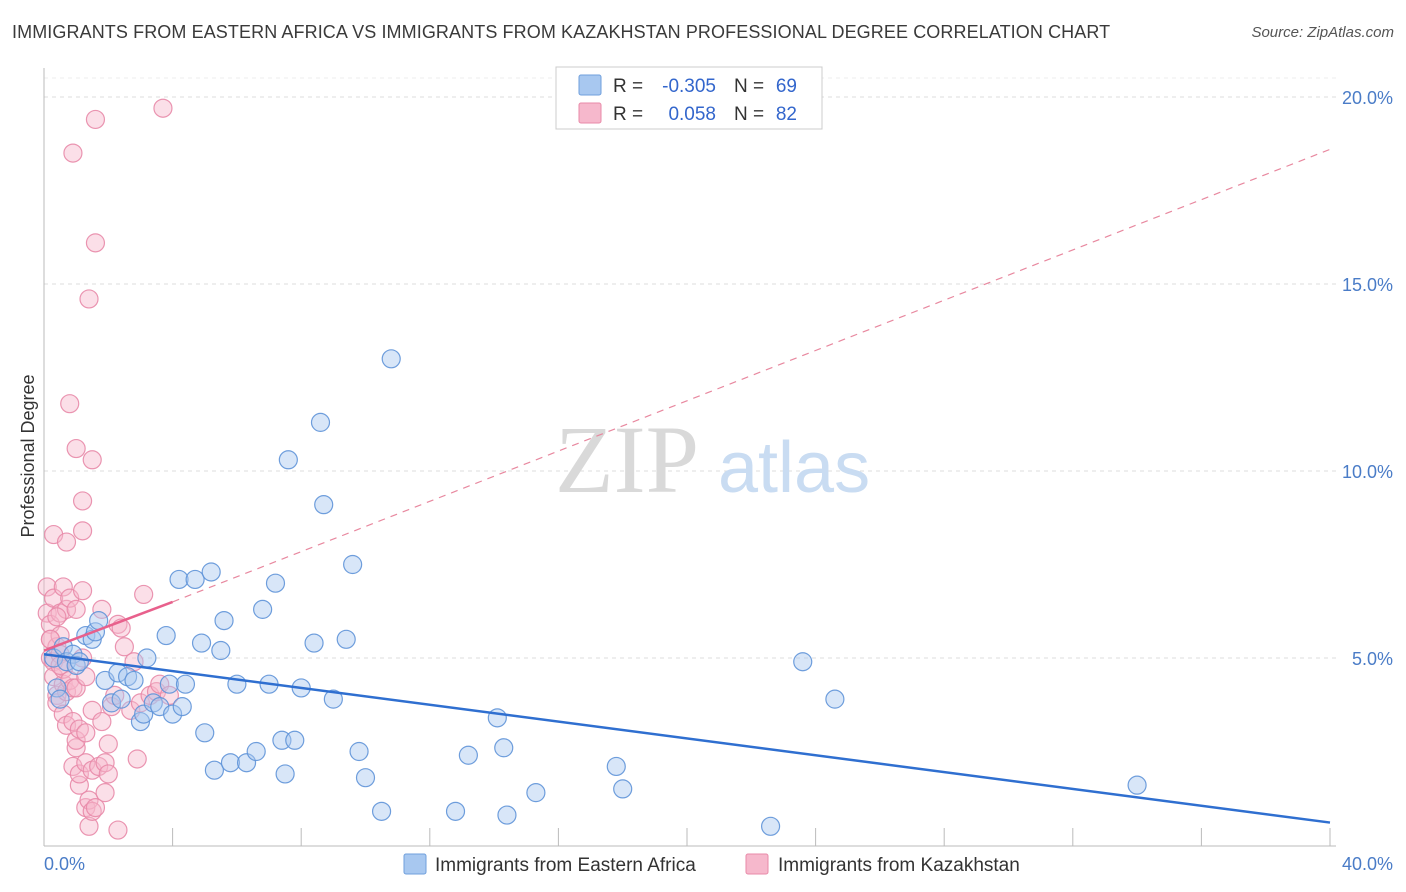 The height and width of the screenshot is (892, 1406). I want to click on watermark-atlas: atlas, so click(794, 468).